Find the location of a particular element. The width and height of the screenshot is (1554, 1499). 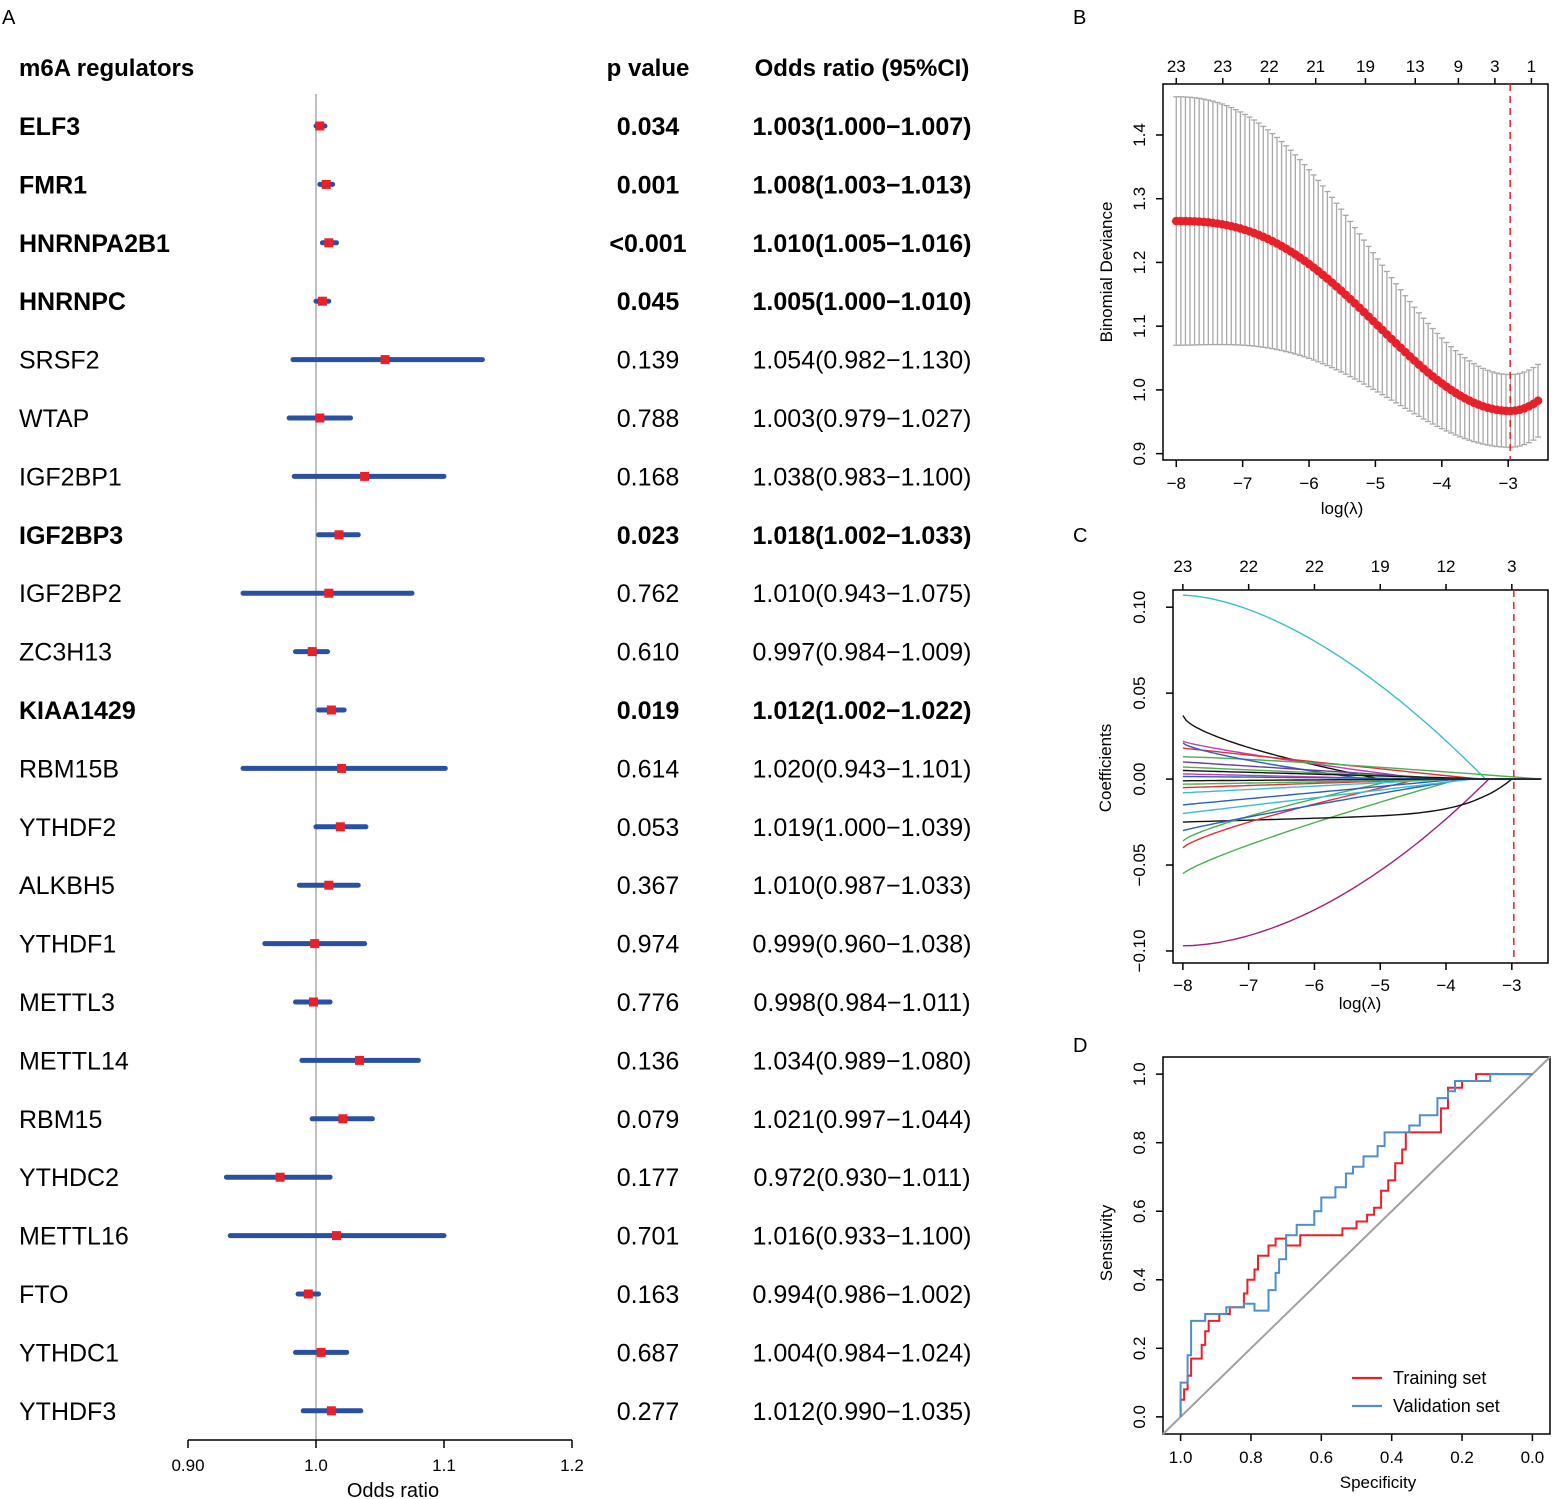

forest-x-tick-label: 1.1 is located at coordinates (444, 1465).